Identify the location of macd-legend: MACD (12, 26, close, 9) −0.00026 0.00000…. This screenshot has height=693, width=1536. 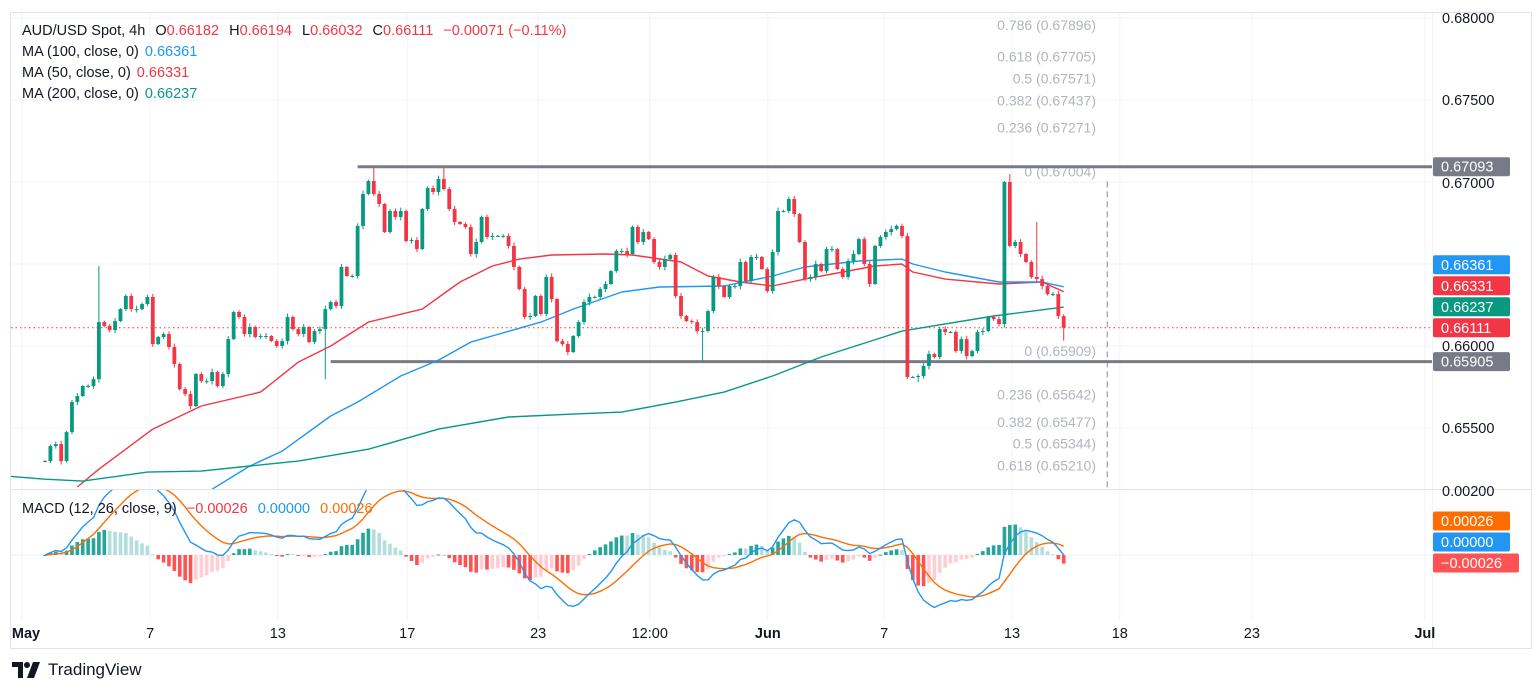
(197, 509).